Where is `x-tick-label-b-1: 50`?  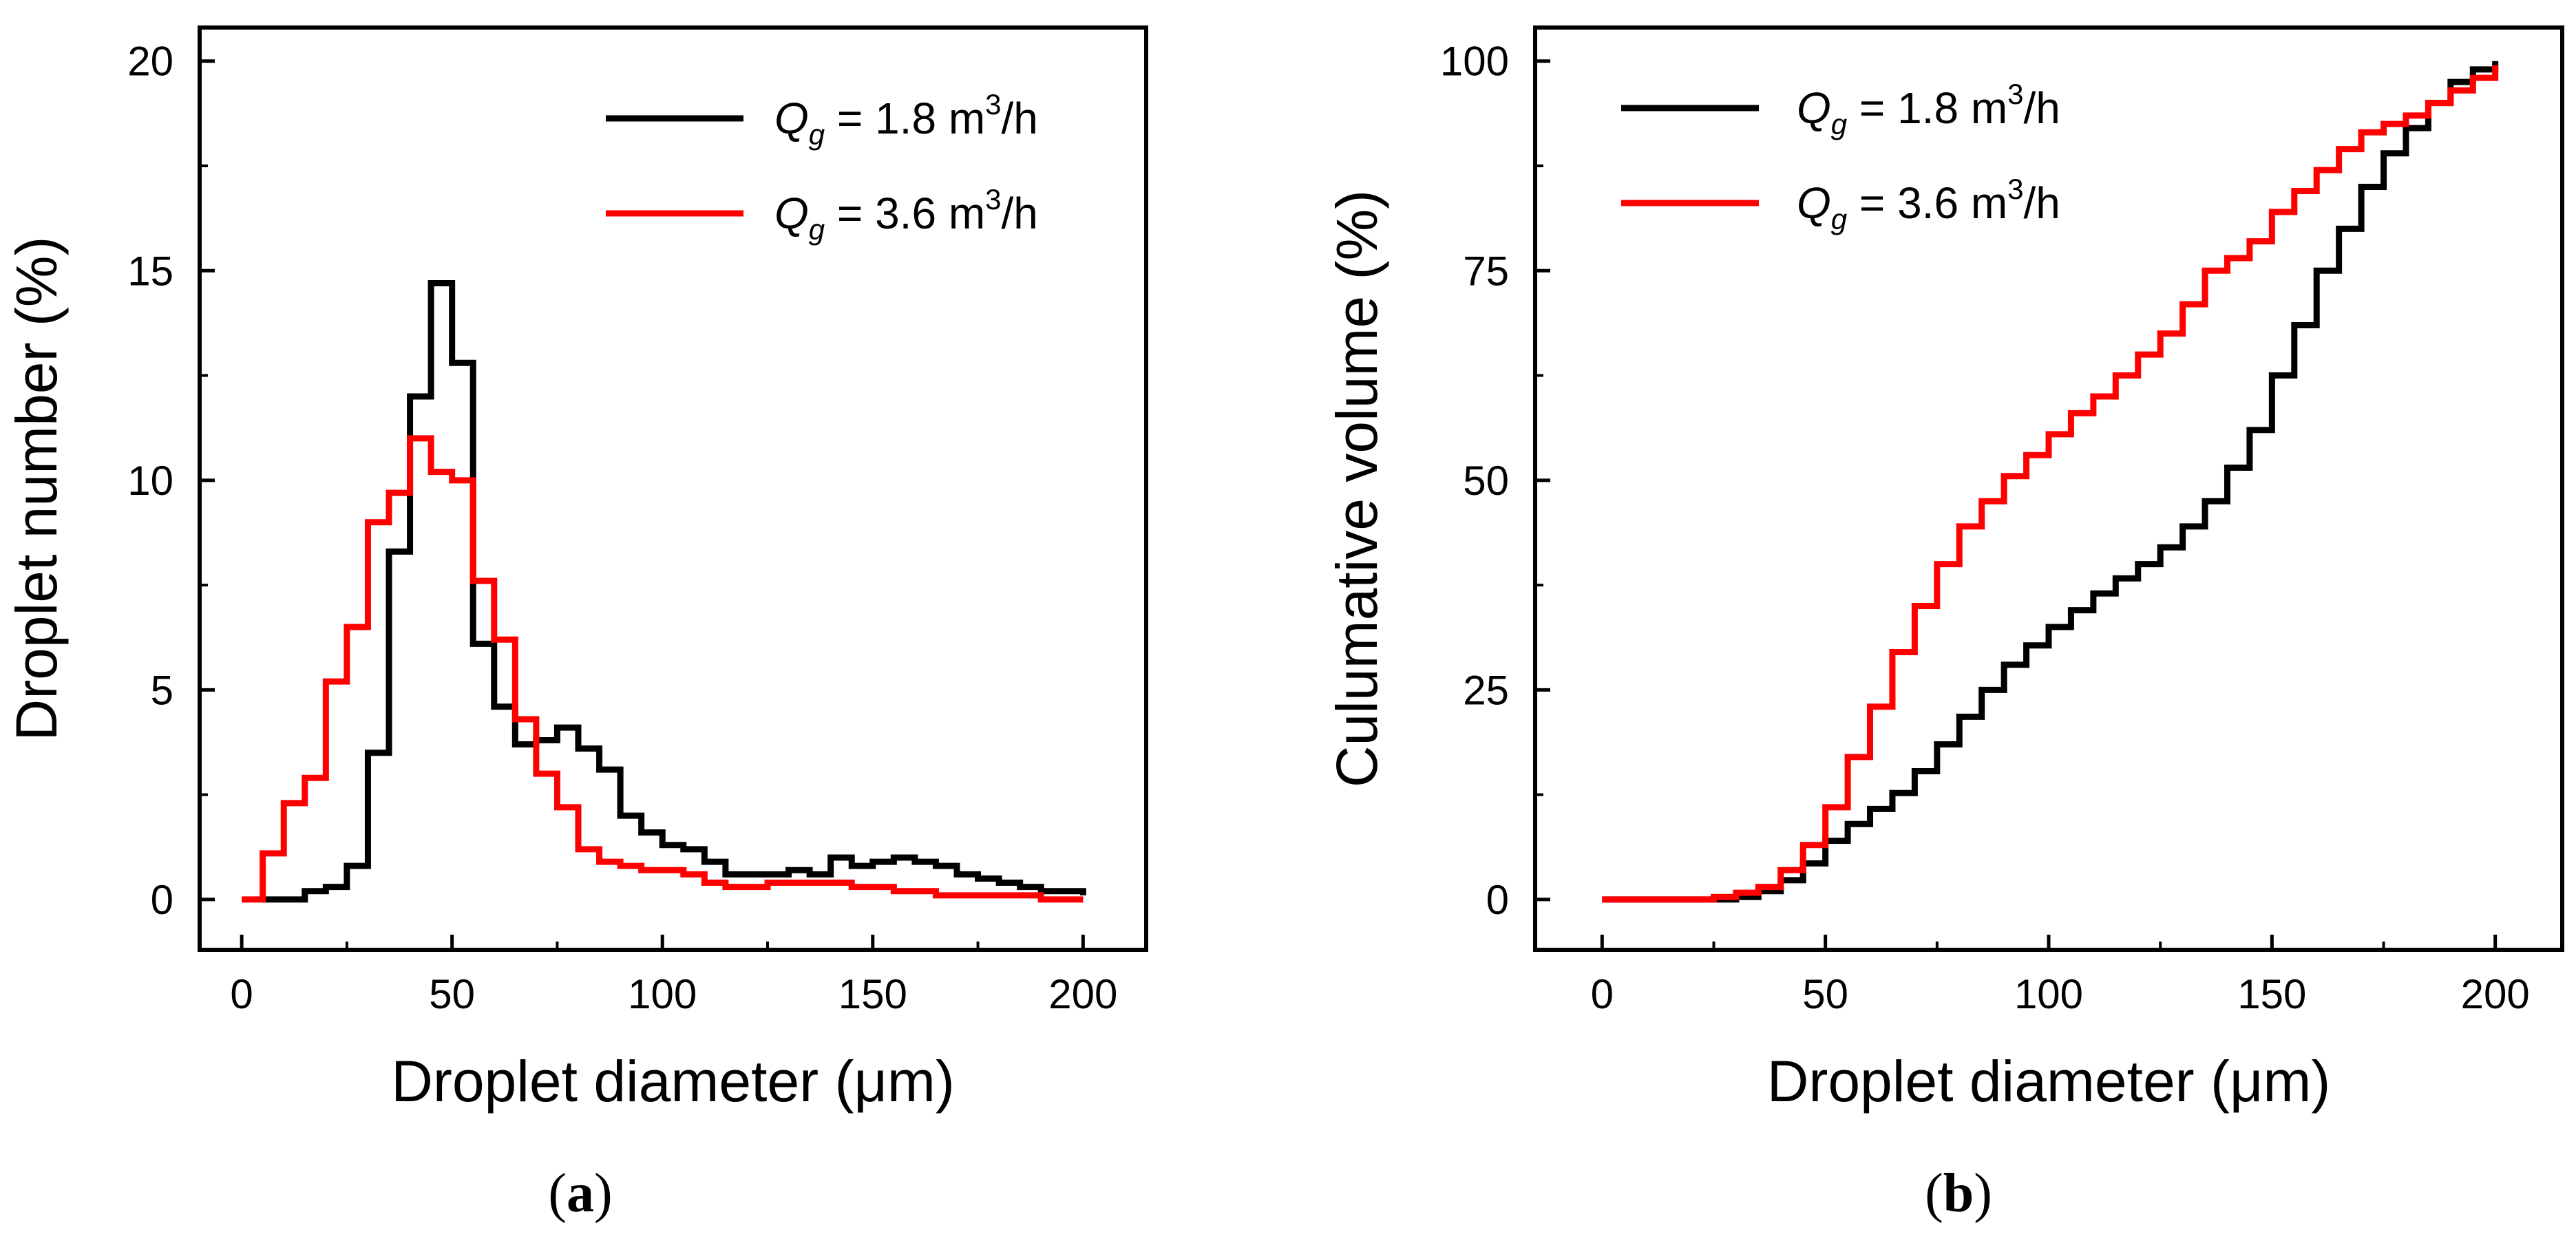
x-tick-label-b-1: 50 is located at coordinates (1825, 994).